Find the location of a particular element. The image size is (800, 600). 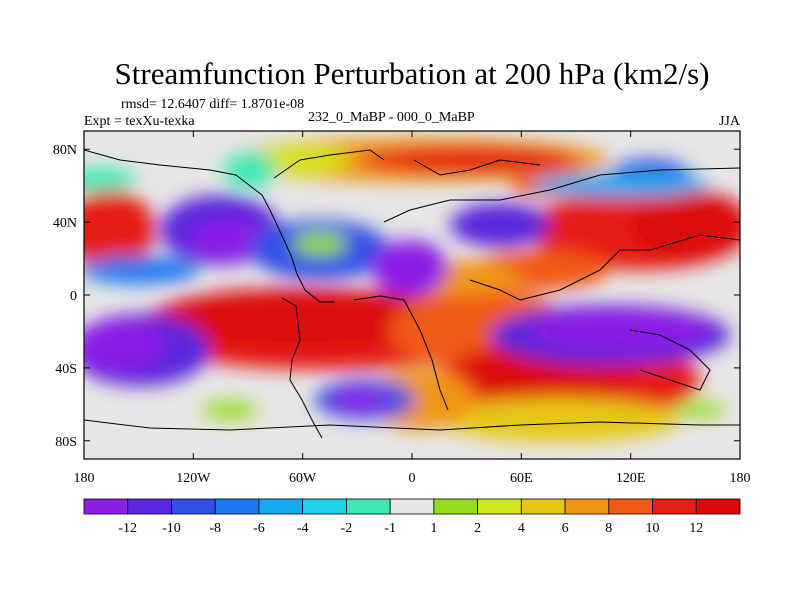

colorbar-label: 1 is located at coordinates (433, 528).